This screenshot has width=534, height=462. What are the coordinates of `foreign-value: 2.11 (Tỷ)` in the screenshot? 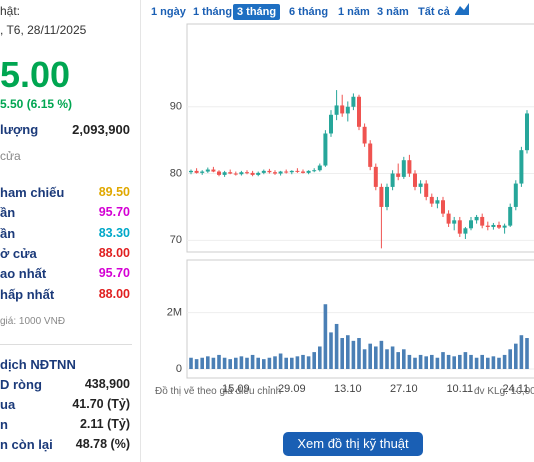 It's located at (104, 424).